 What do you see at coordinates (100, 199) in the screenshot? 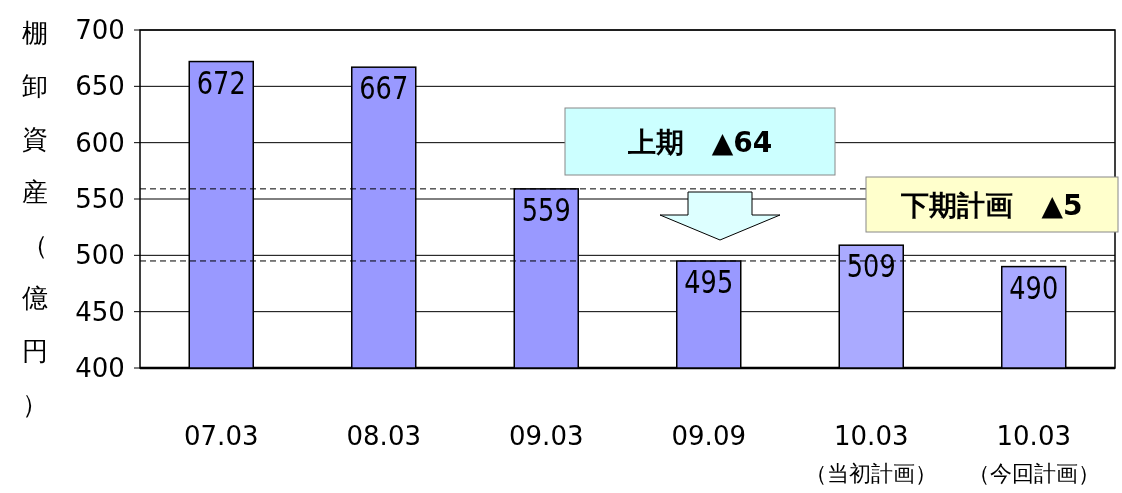
I see `y-tick-label: 550` at bounding box center [100, 199].